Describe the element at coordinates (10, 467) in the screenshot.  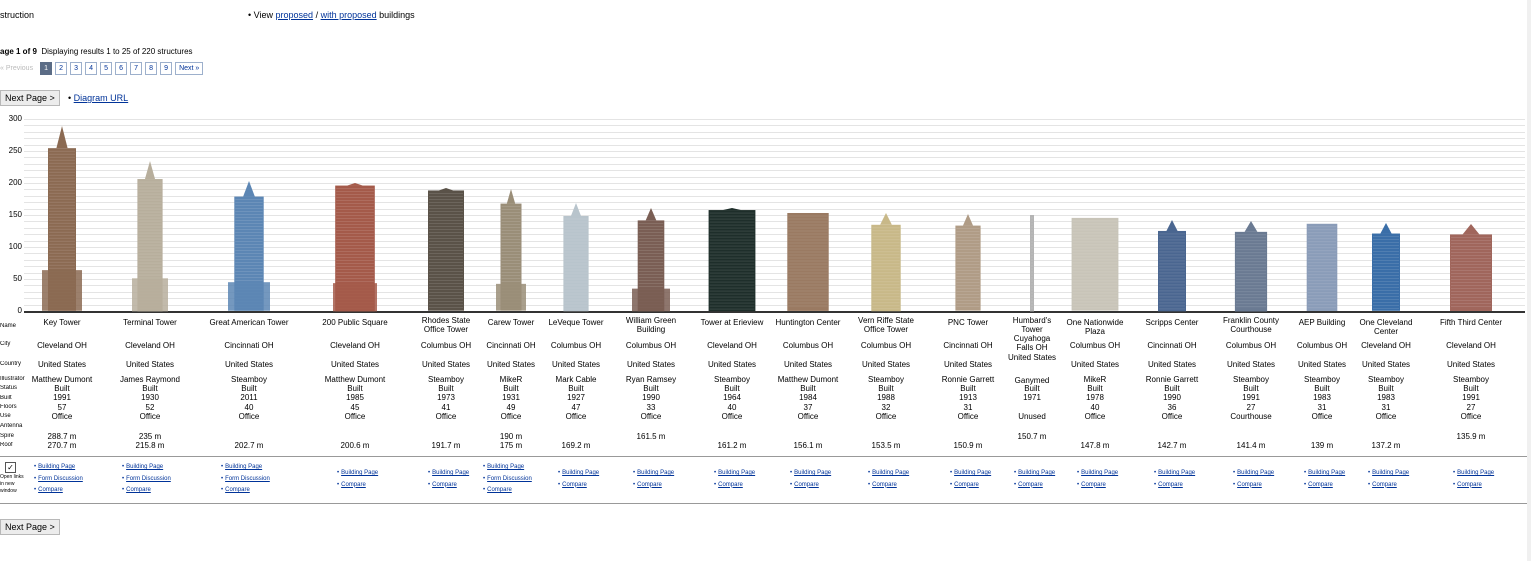
I see `open-new-window-checkbox: ✓` at that location.